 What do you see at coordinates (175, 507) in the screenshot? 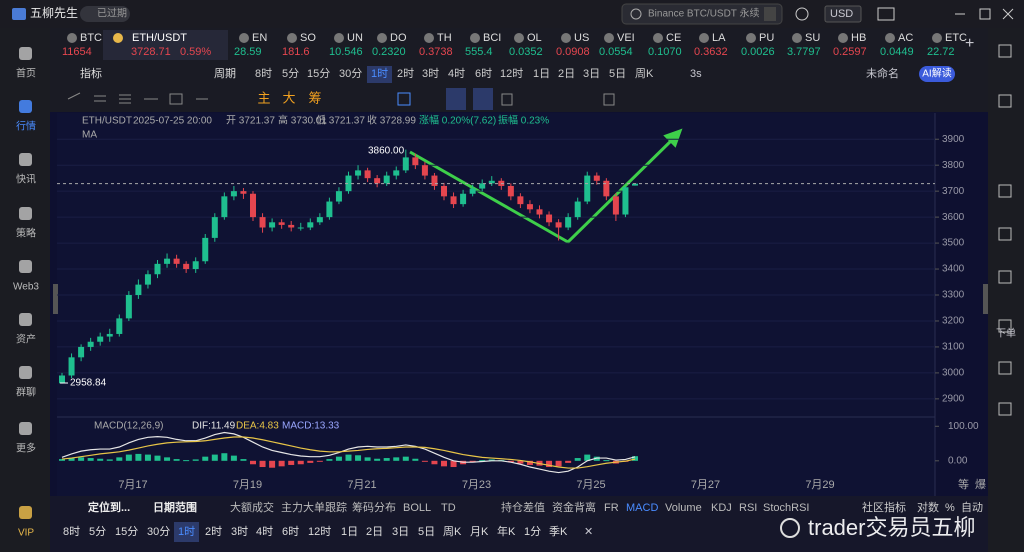
I see `range-button: 日期范围` at bounding box center [175, 507].